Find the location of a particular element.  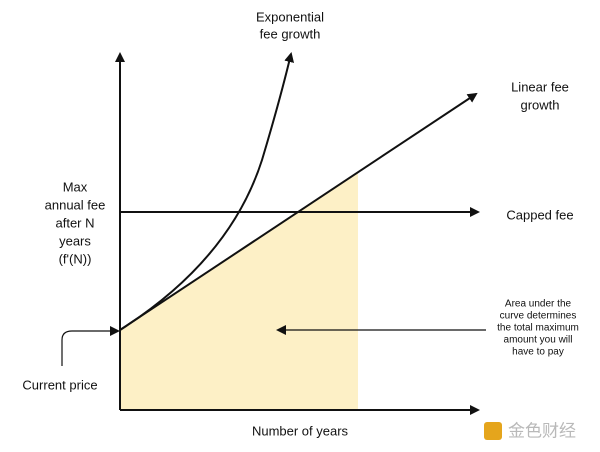

y-axis-label: (f'(N)) is located at coordinates (75, 258).